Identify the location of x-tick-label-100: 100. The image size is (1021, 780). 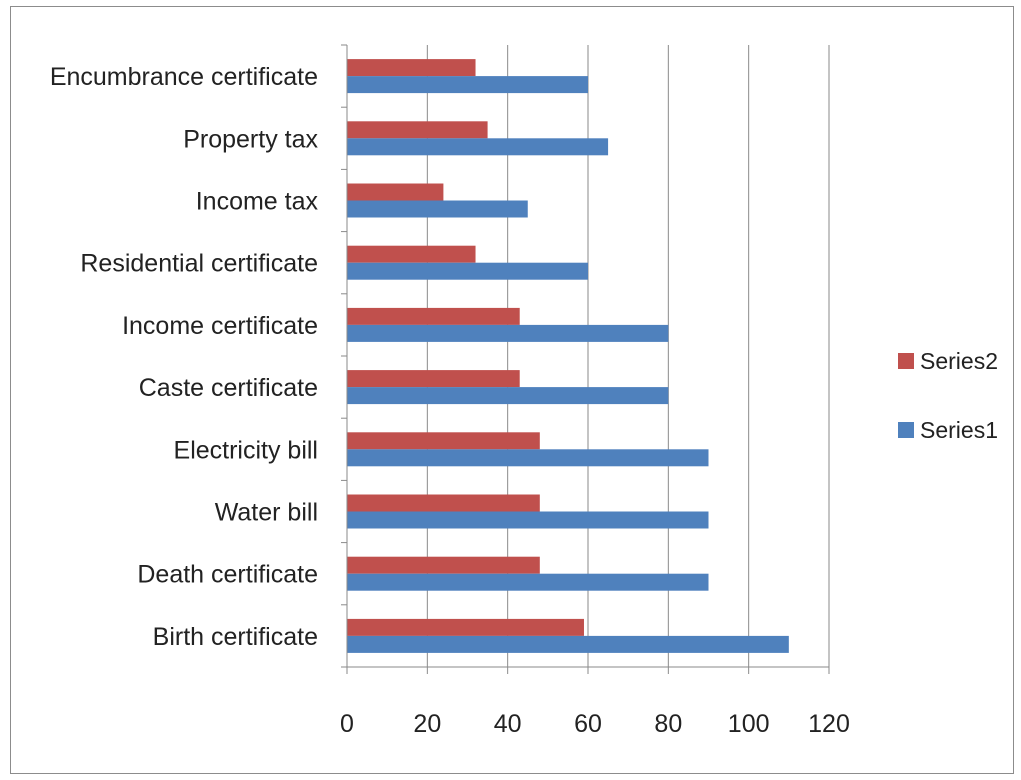
(749, 724).